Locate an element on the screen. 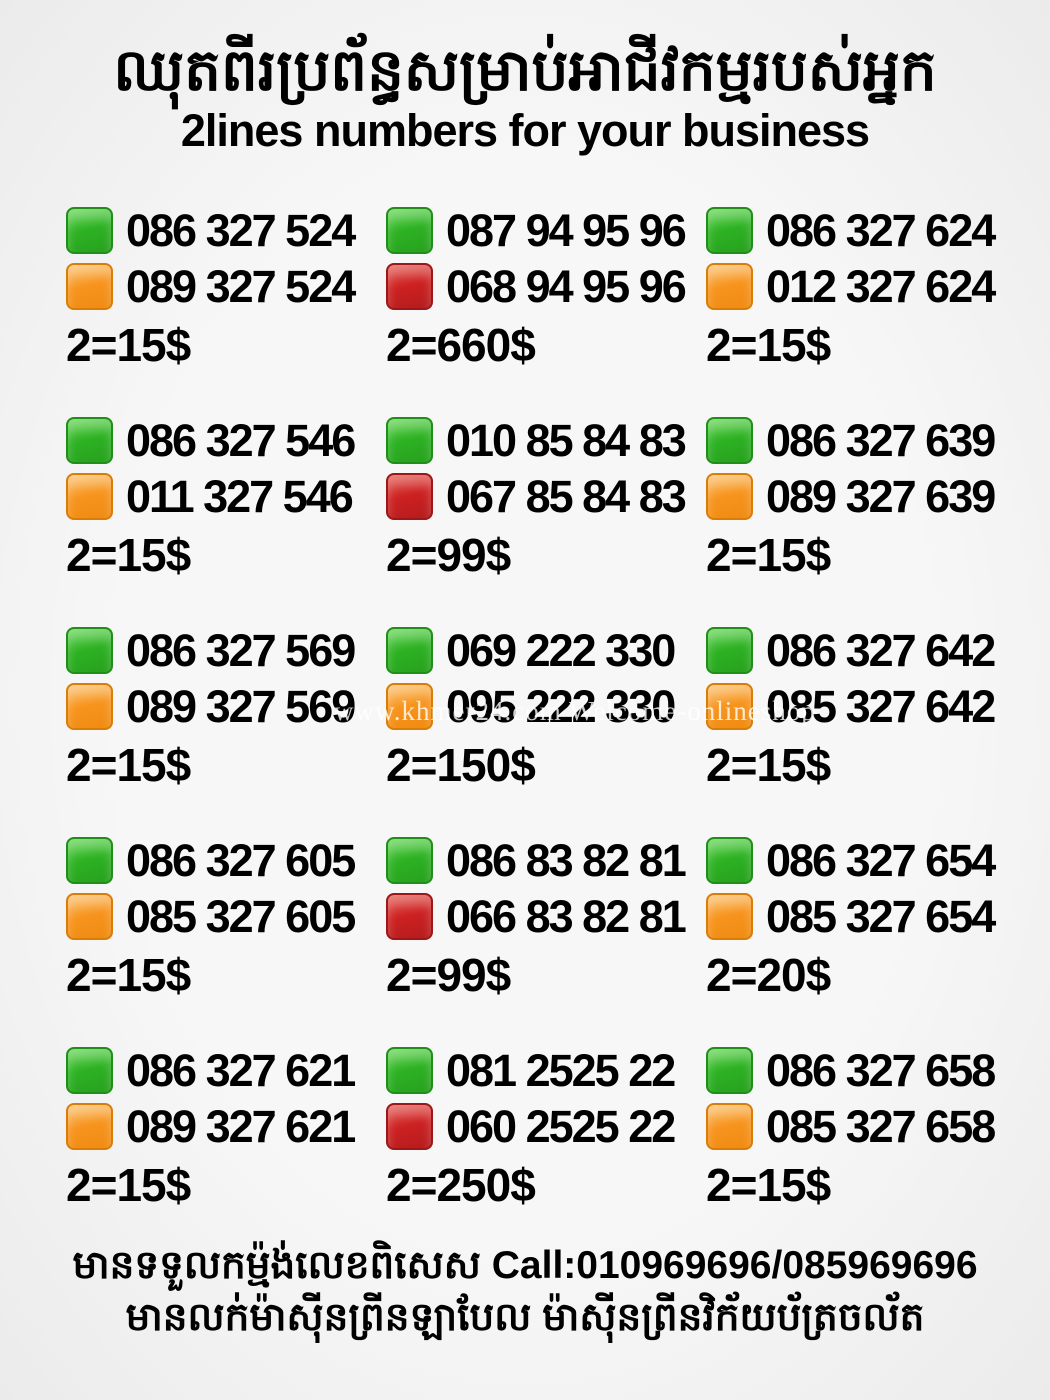 The height and width of the screenshot is (1400, 1050). number-pair-card: 069 222 330 095 222 330 2=150$ is located at coordinates (546, 707).